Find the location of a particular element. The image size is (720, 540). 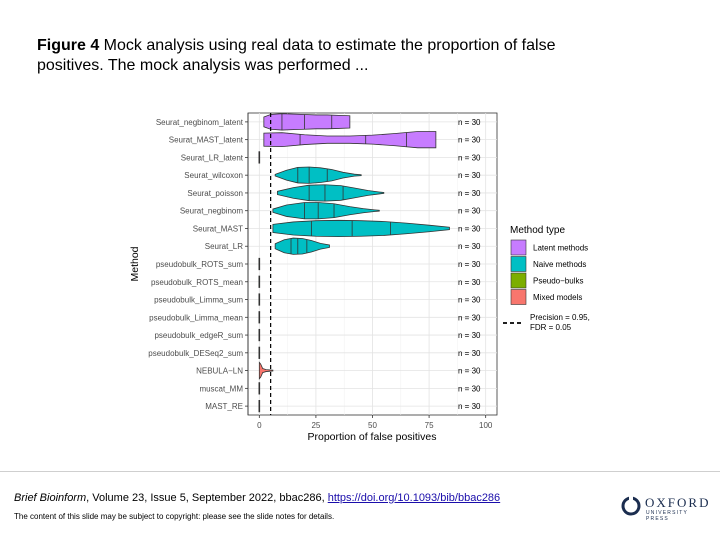

y-tick-label: Seurat_LR is located at coordinates (224, 246).